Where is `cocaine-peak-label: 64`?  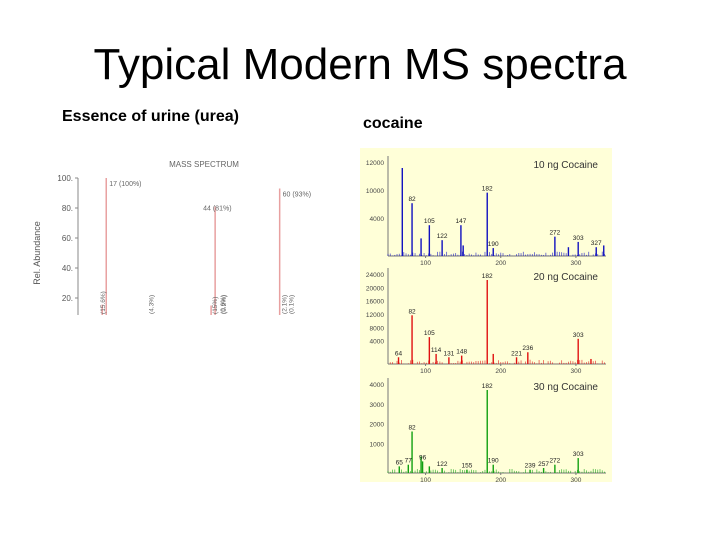
cocaine-peak-label: 64 is located at coordinates (399, 353).